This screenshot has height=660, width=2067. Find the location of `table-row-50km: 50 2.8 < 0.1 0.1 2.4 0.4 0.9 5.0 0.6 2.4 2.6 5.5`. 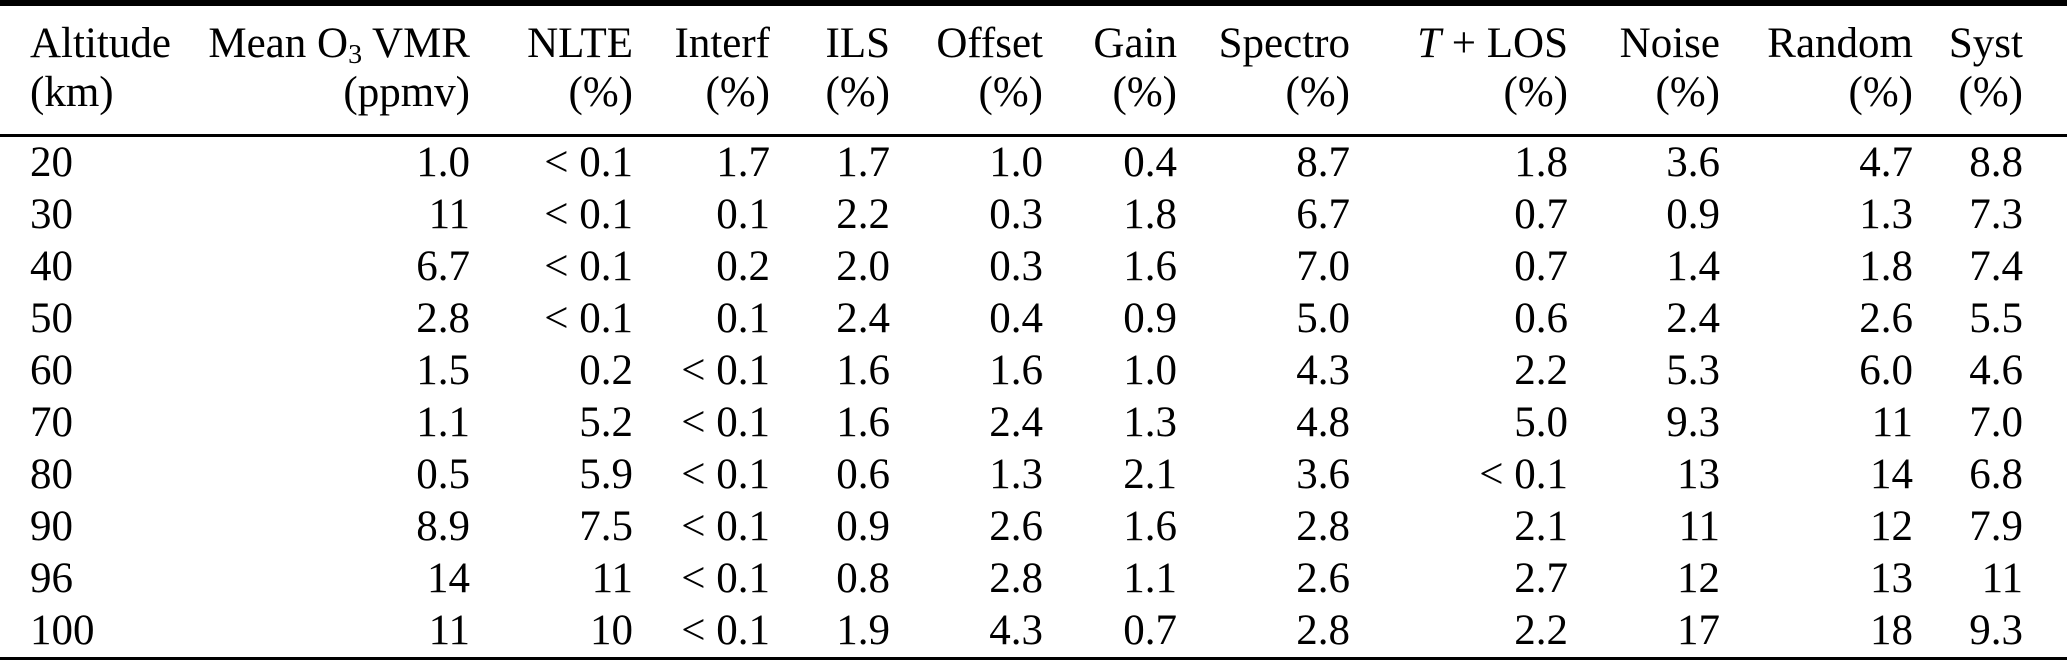

table-row-50km: 50 2.8 < 0.1 0.1 2.4 0.4 0.9 5.0 0.6 2.4 2.6 5.5 is located at coordinates (1033, 319).